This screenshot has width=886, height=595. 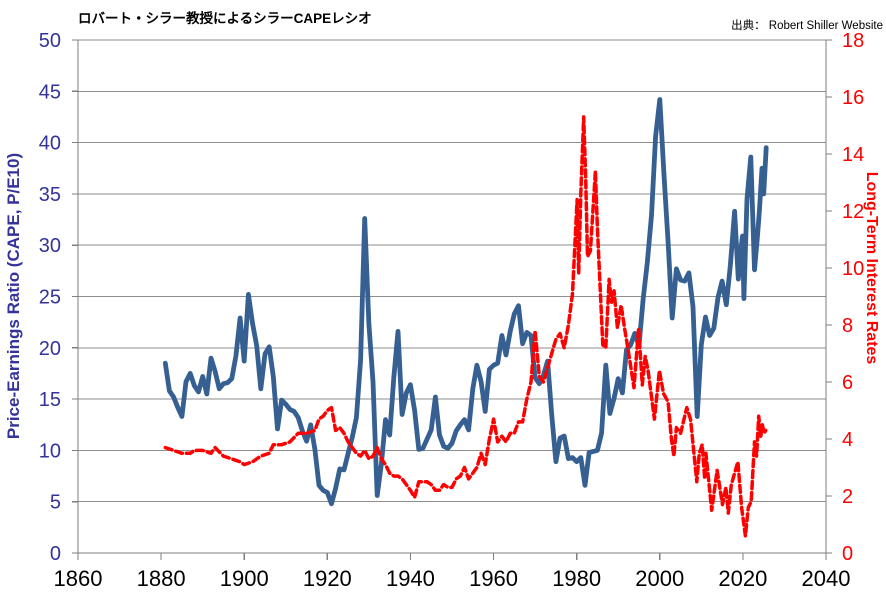 What do you see at coordinates (50, 298) in the screenshot?
I see `left-tick-label: 25` at bounding box center [50, 298].